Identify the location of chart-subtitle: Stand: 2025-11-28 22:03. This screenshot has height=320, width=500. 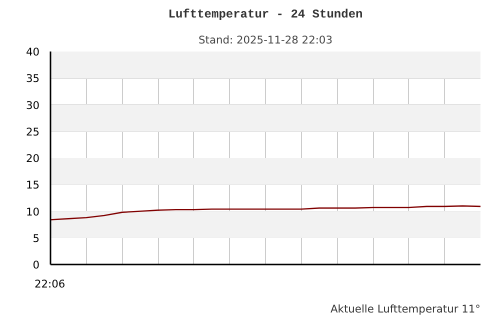
(265, 40).